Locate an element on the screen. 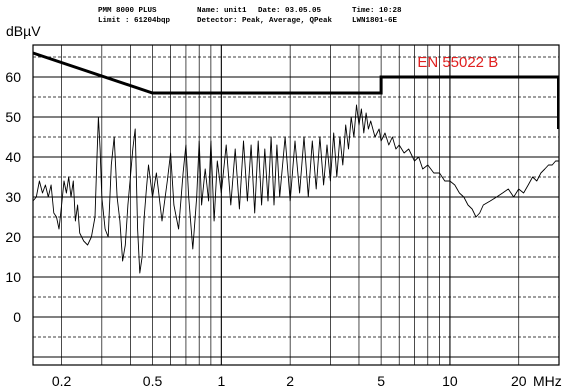 This screenshot has height=390, width=564. y-tick-label: 40 is located at coordinates (13, 157).